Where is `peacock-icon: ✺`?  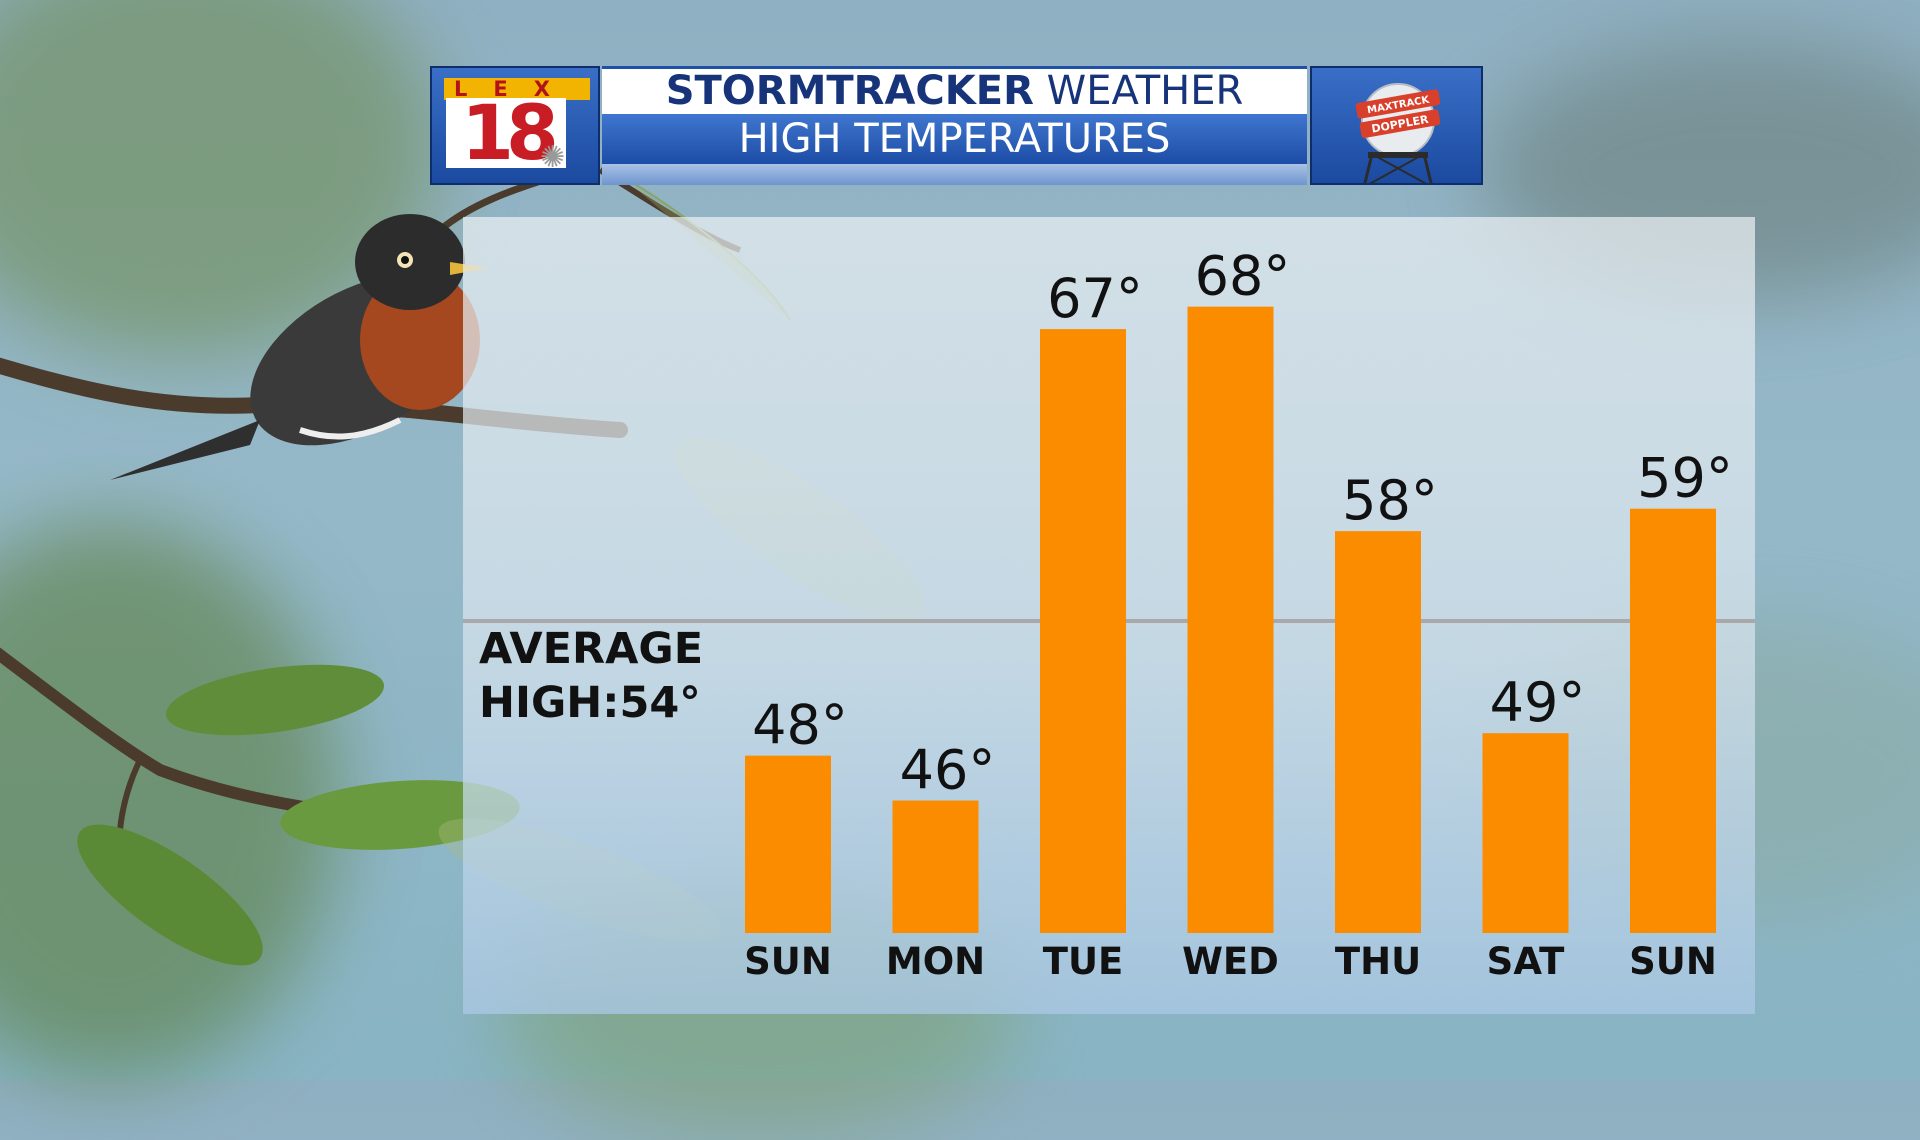
peacock-icon: ✺ is located at coordinates (553, 157).